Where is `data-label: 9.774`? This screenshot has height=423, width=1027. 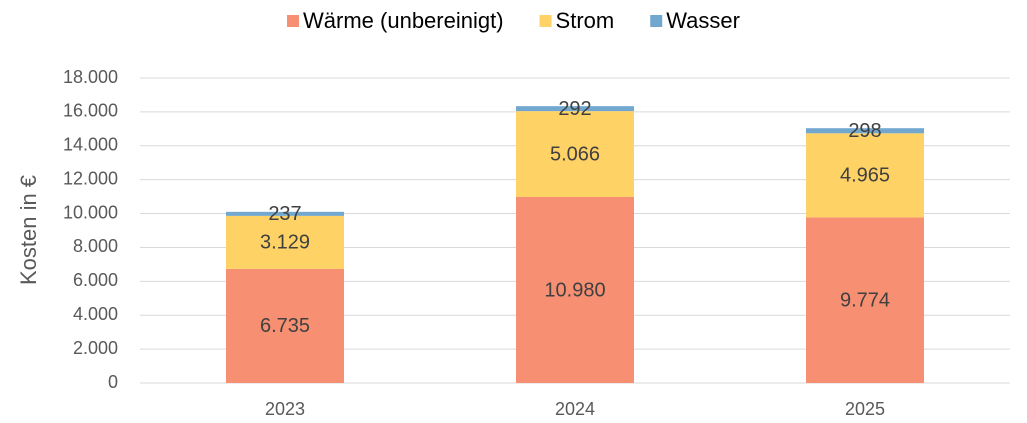 data-label: 9.774 is located at coordinates (865, 300).